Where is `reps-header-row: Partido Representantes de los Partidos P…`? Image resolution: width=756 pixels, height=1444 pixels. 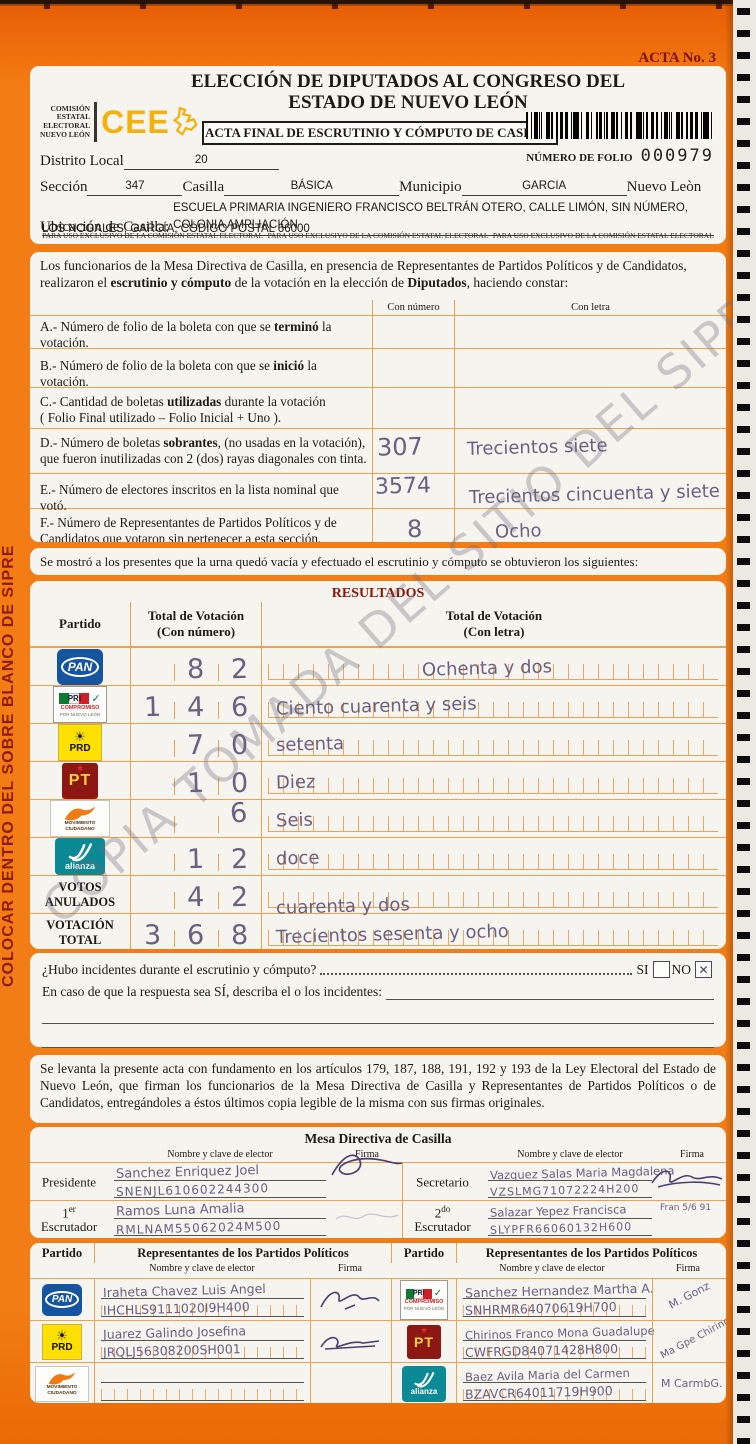 reps-header-row: Partido Representantes de los Partidos P… is located at coordinates (378, 1253).